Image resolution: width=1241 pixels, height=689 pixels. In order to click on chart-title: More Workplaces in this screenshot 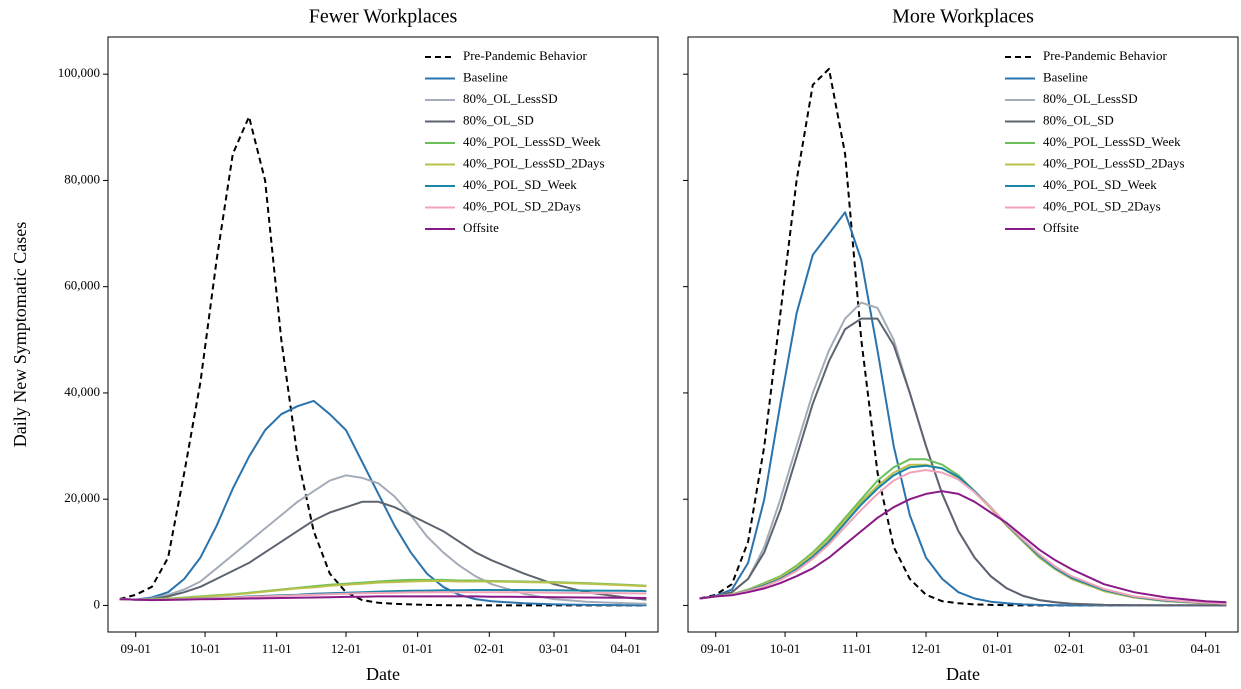, I will do `click(963, 17)`.